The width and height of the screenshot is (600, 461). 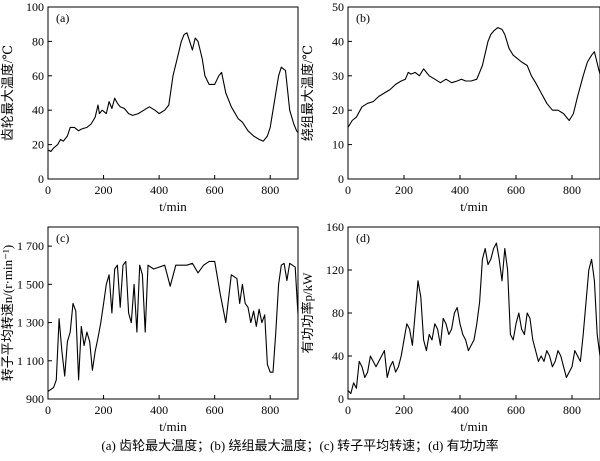 I want to click on y-axis-label: 有功功率p/kW, so click(x=307, y=313).